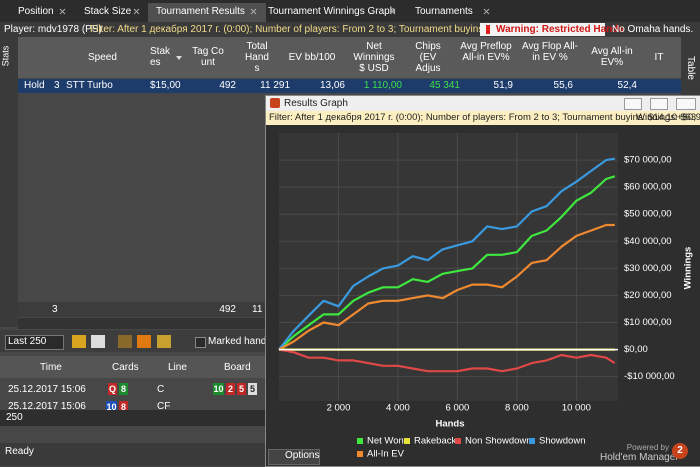  I want to click on tab: Tournament Results, so click(200, 11).